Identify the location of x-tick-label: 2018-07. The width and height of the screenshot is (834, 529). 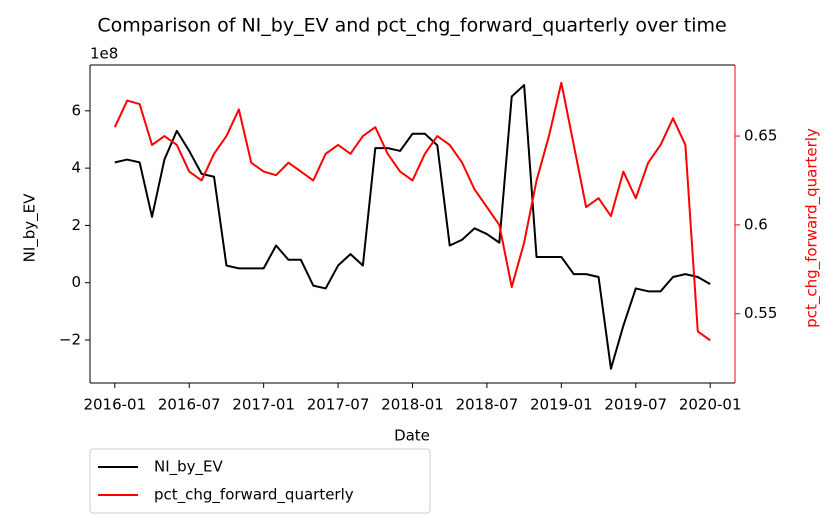
(487, 405).